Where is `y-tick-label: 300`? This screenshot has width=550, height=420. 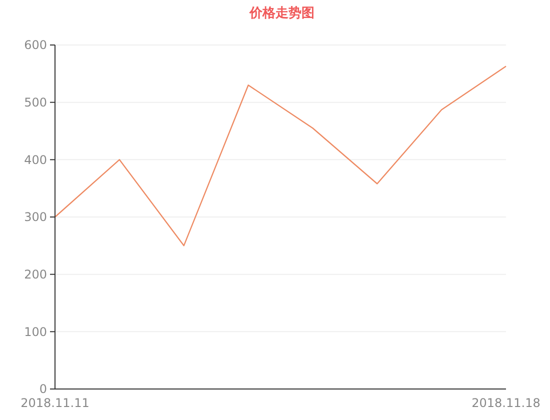
y-tick-label: 300 is located at coordinates (35, 217).